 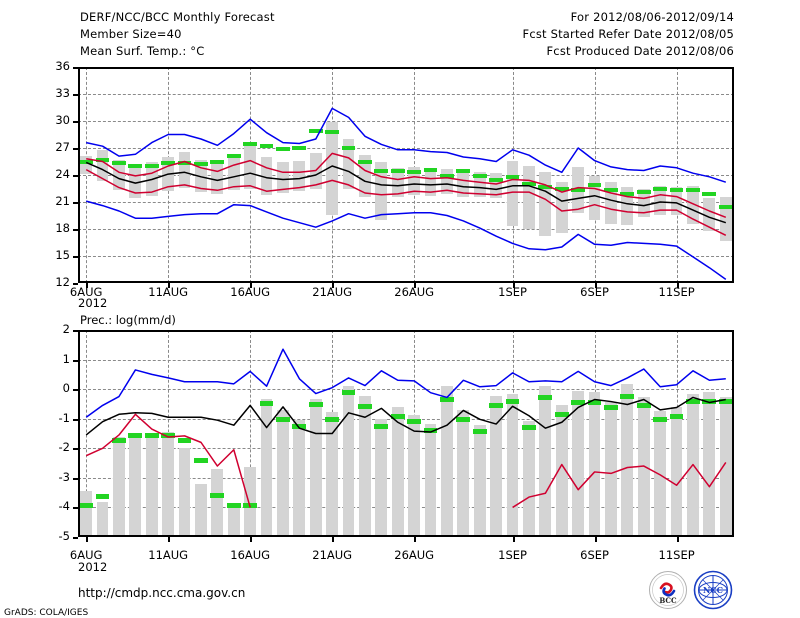 What do you see at coordinates (668, 590) in the screenshot?
I see `bcc-logo: BCC` at bounding box center [668, 590].